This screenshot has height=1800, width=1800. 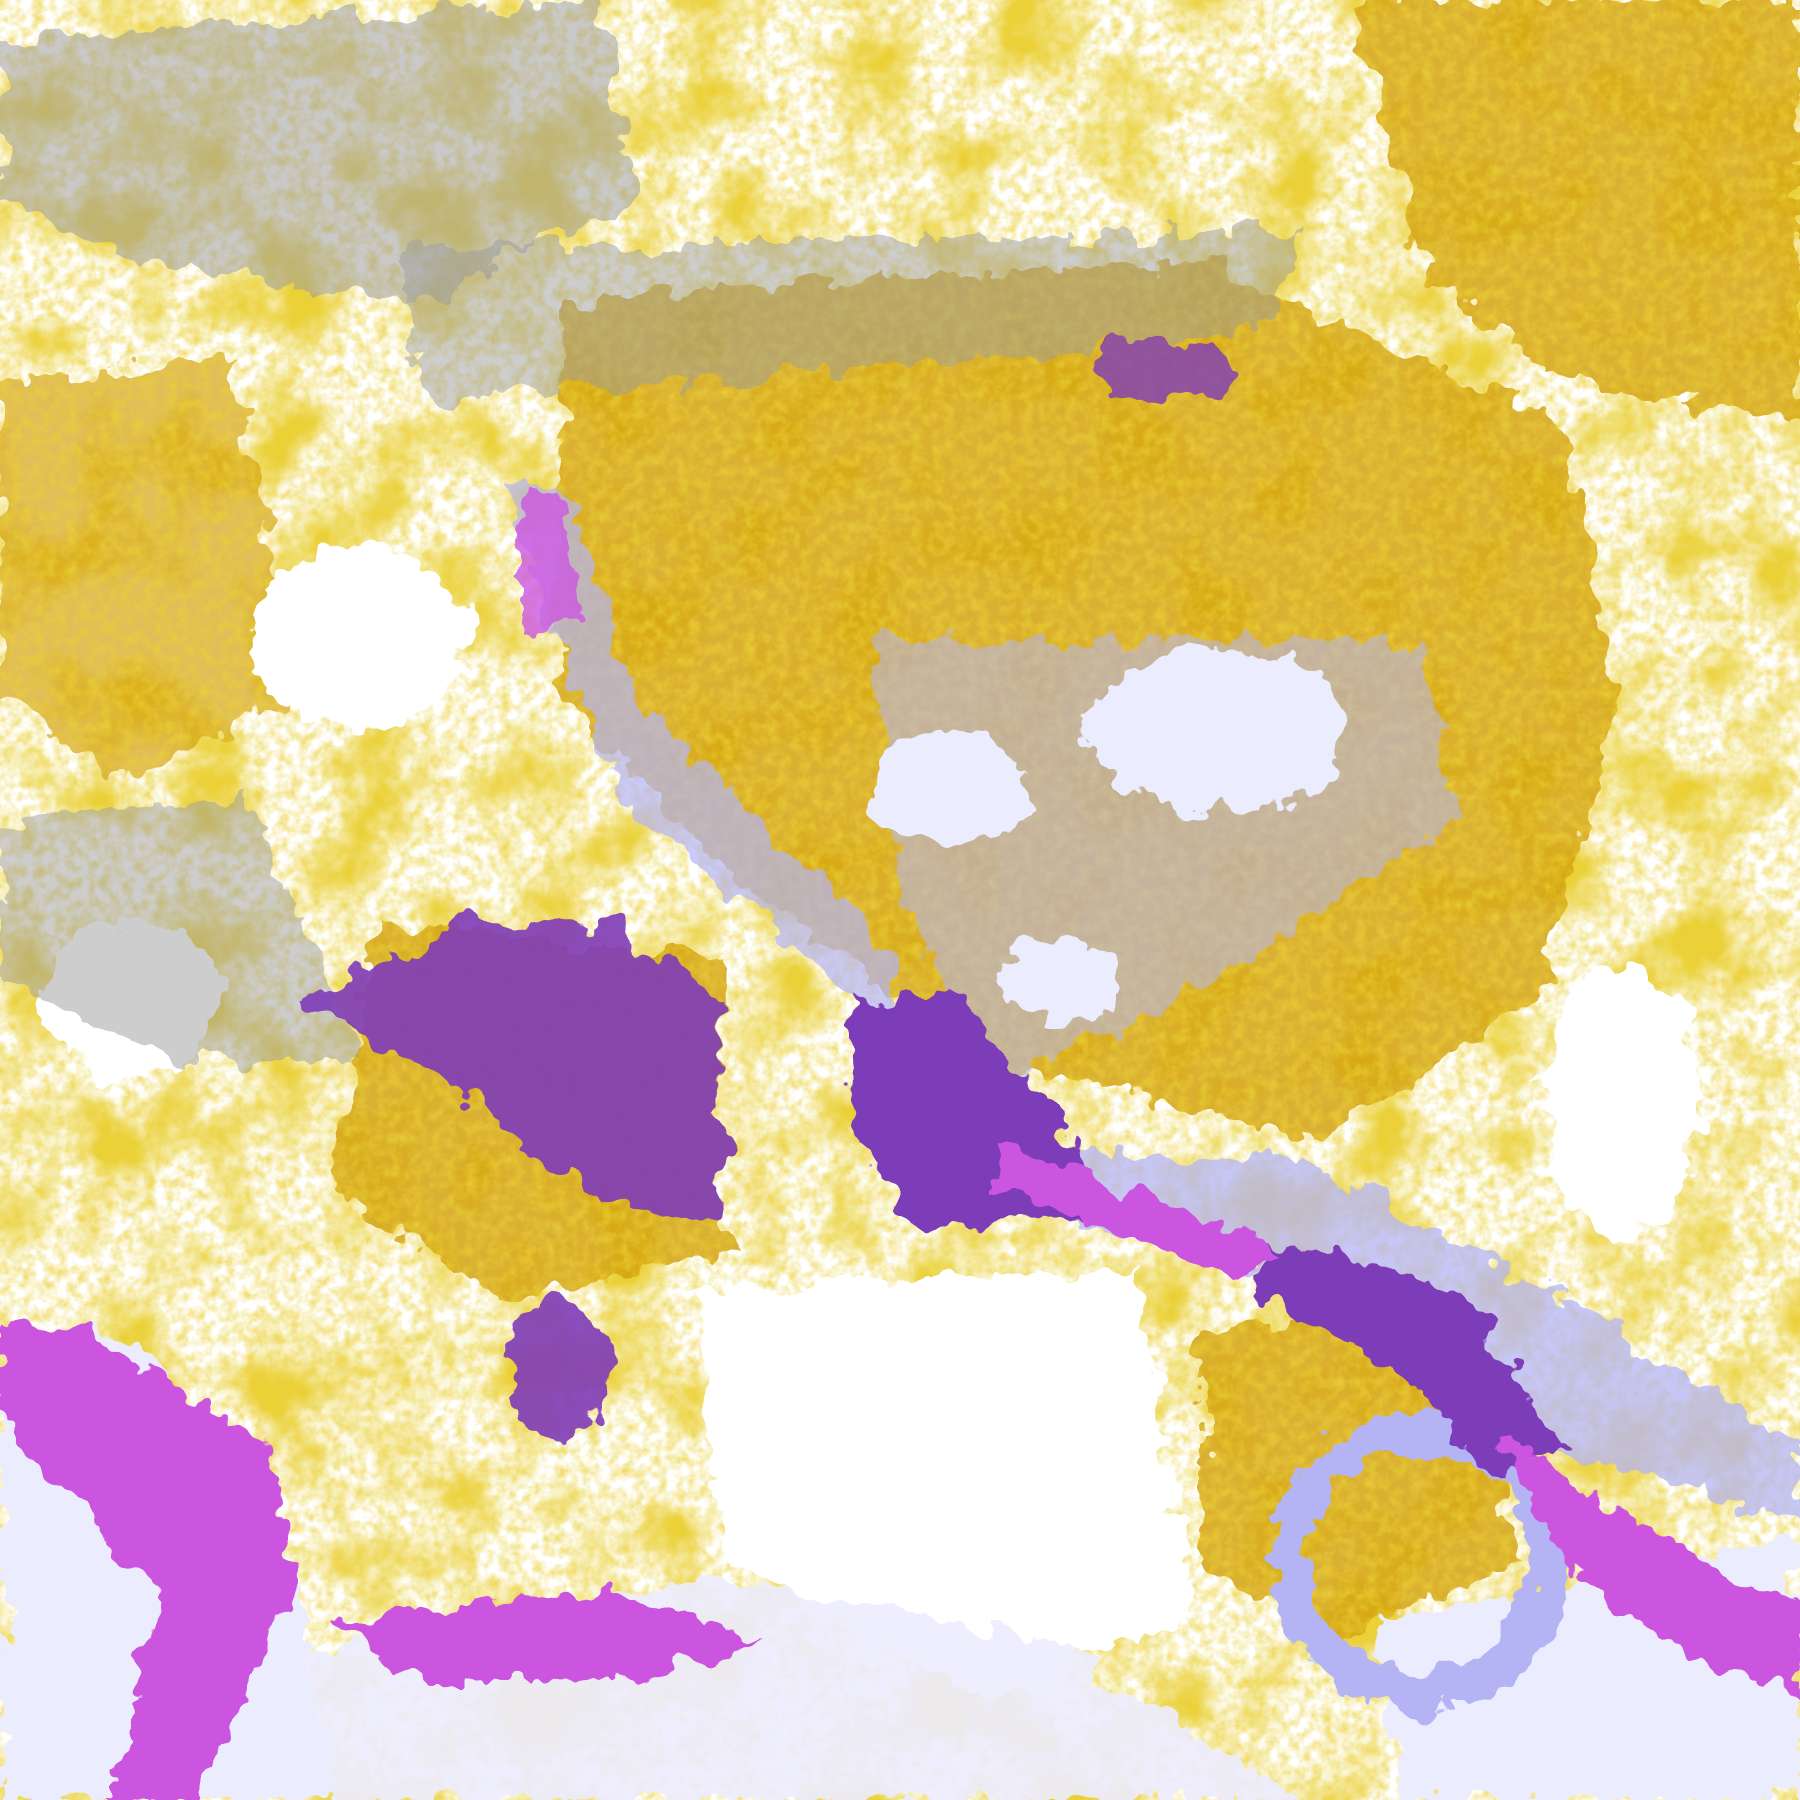 What do you see at coordinates (515, 1075) in the screenshot?
I see `purple-cloud-mass` at bounding box center [515, 1075].